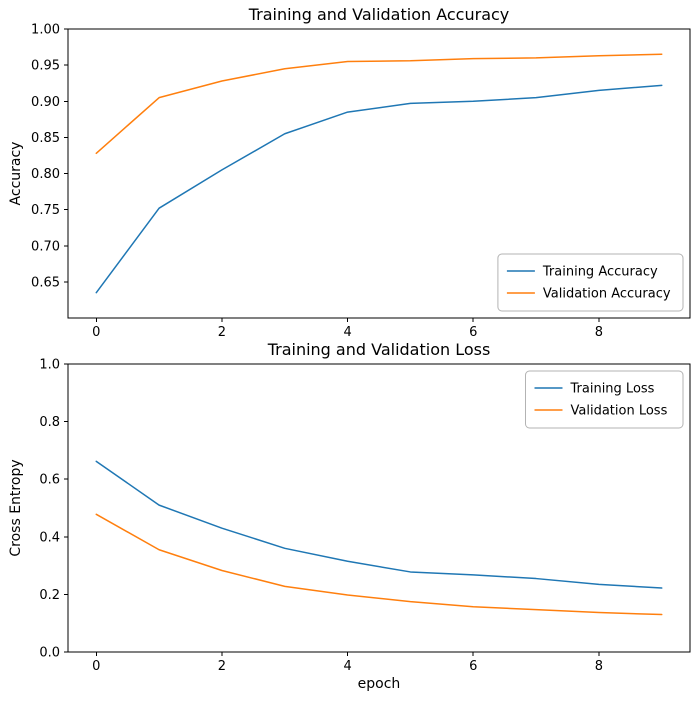  I want to click on y-tick-label: 0.2, so click(49, 595).